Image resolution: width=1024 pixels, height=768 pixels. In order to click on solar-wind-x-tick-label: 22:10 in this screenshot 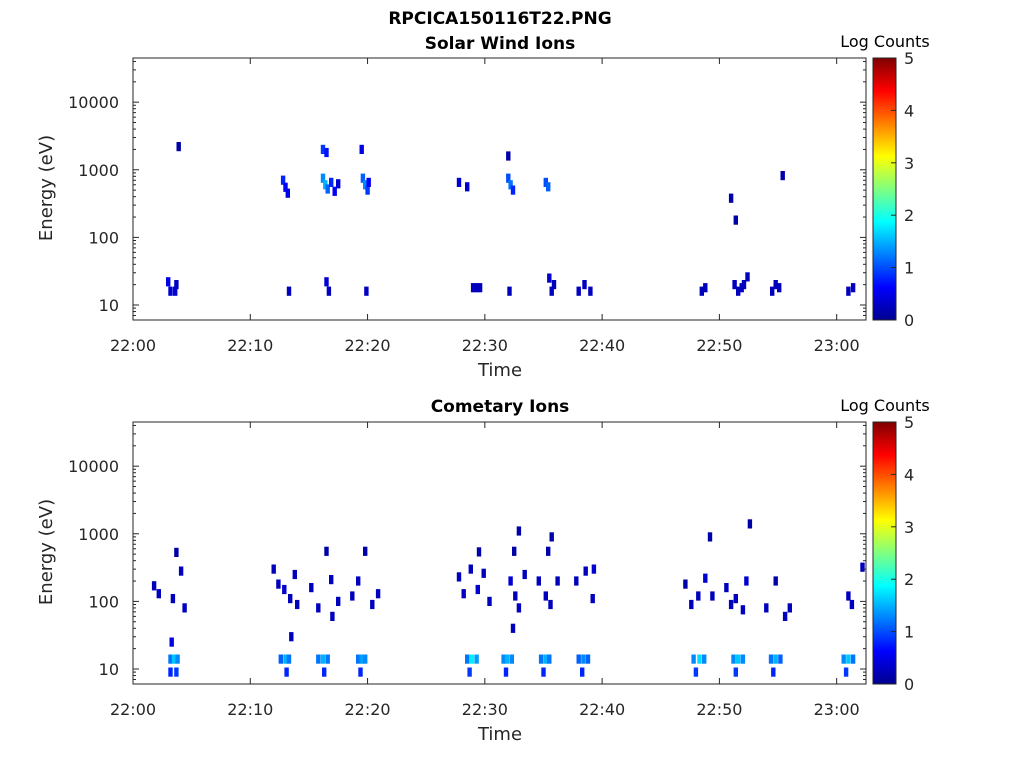, I will do `click(250, 345)`.